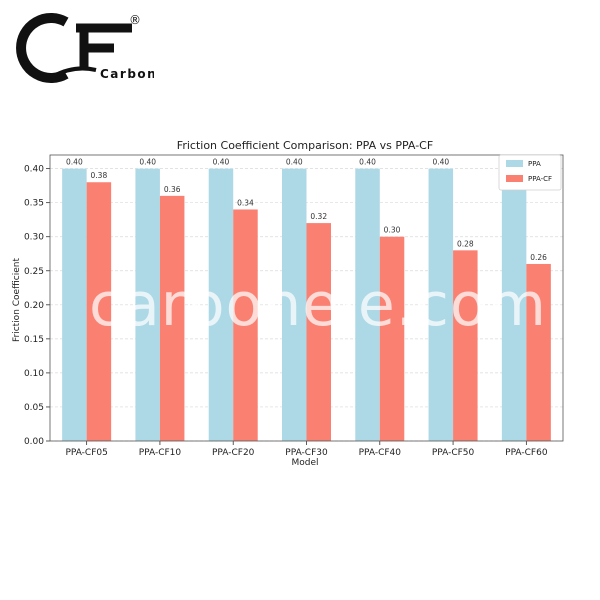  I want to click on legend-label-ppa-cf: PPA-CF, so click(540, 179).